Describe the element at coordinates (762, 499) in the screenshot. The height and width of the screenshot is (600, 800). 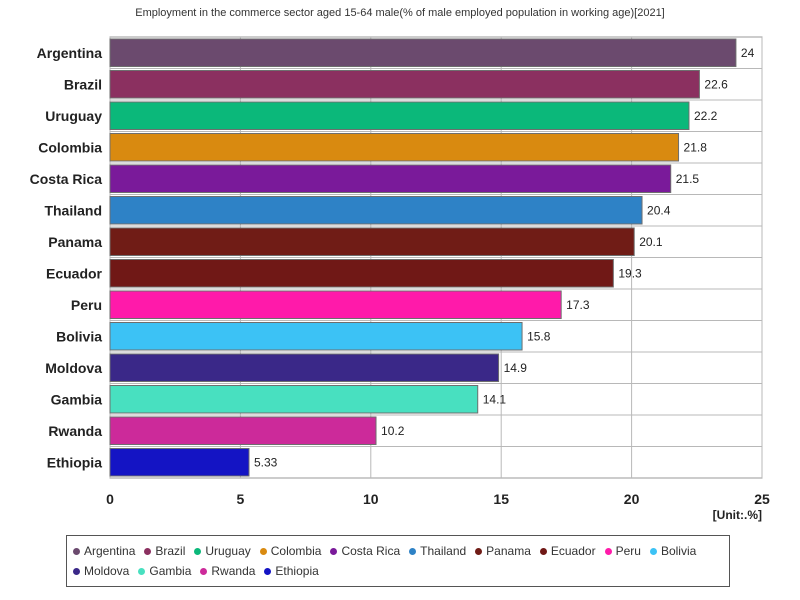
I see `x-tick-label: 25` at that location.